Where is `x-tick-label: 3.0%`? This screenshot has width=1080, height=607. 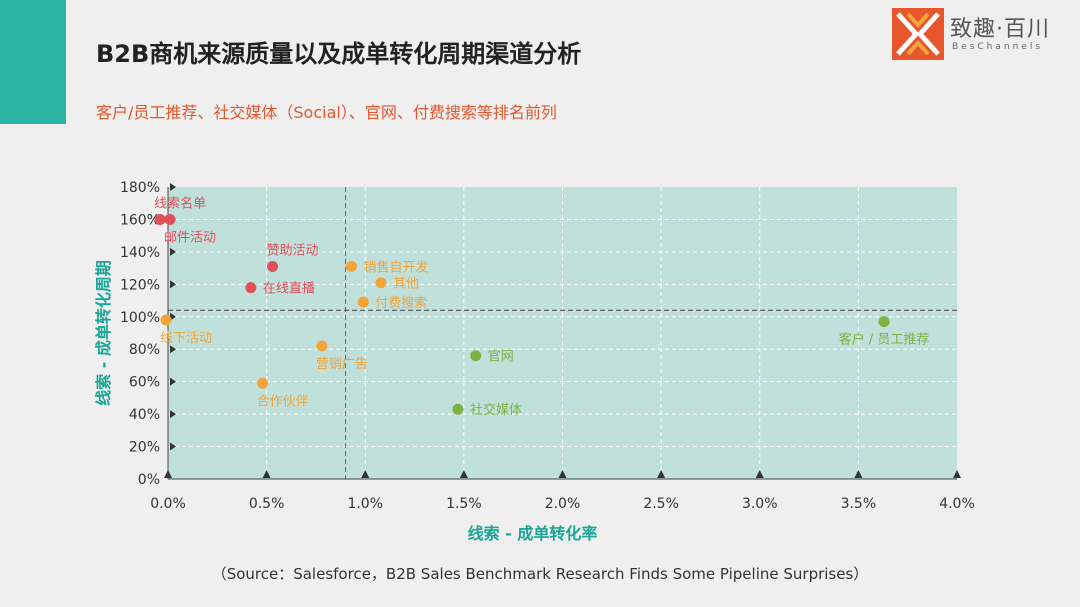 x-tick-label: 3.0% is located at coordinates (760, 504).